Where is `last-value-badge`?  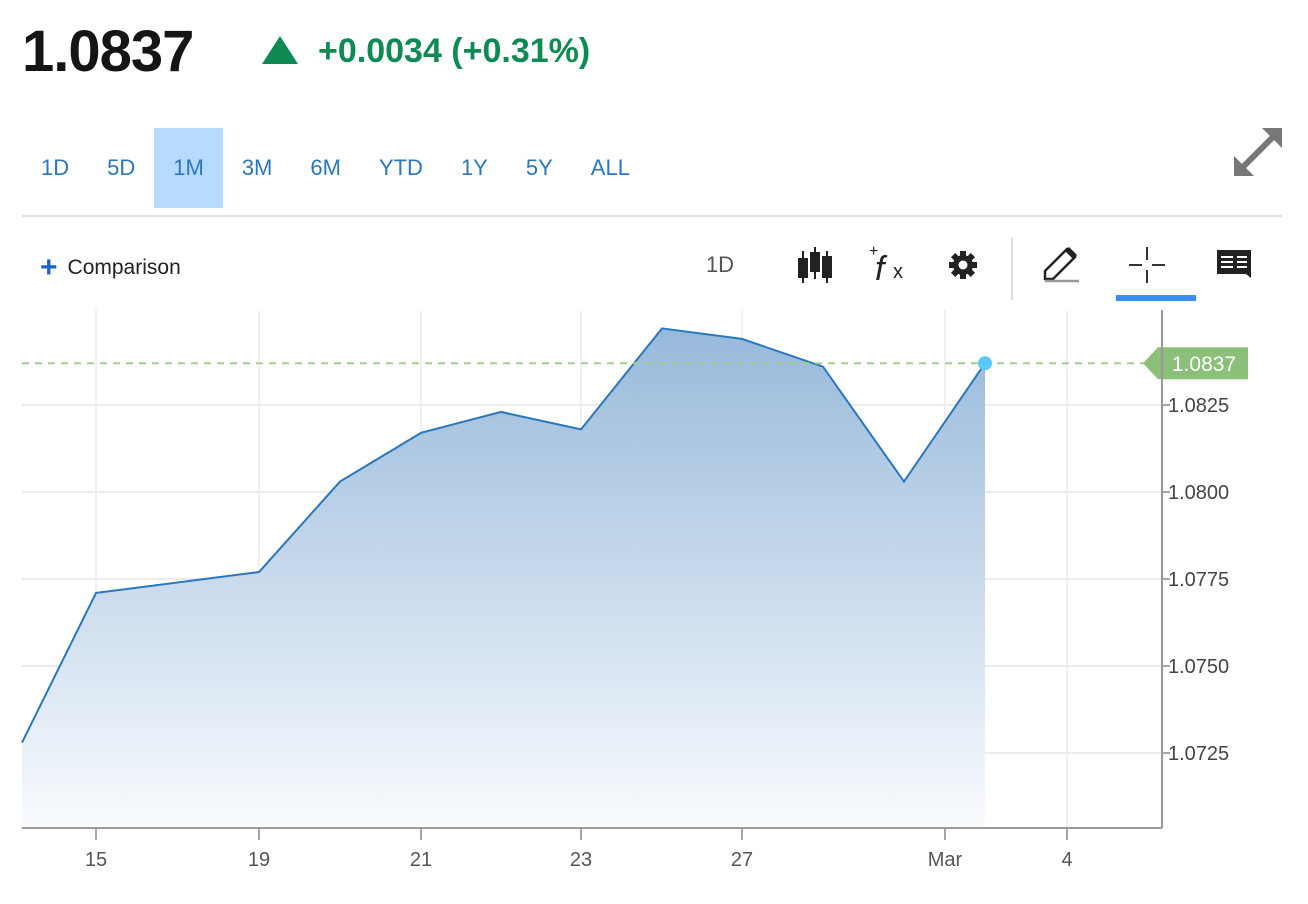 last-value-badge is located at coordinates (1195, 363).